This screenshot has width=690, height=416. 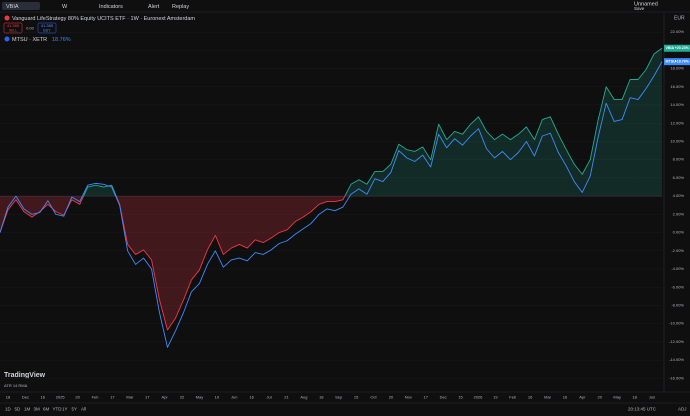 I want to click on y-tick-label: -16.00%, so click(x=676, y=377).